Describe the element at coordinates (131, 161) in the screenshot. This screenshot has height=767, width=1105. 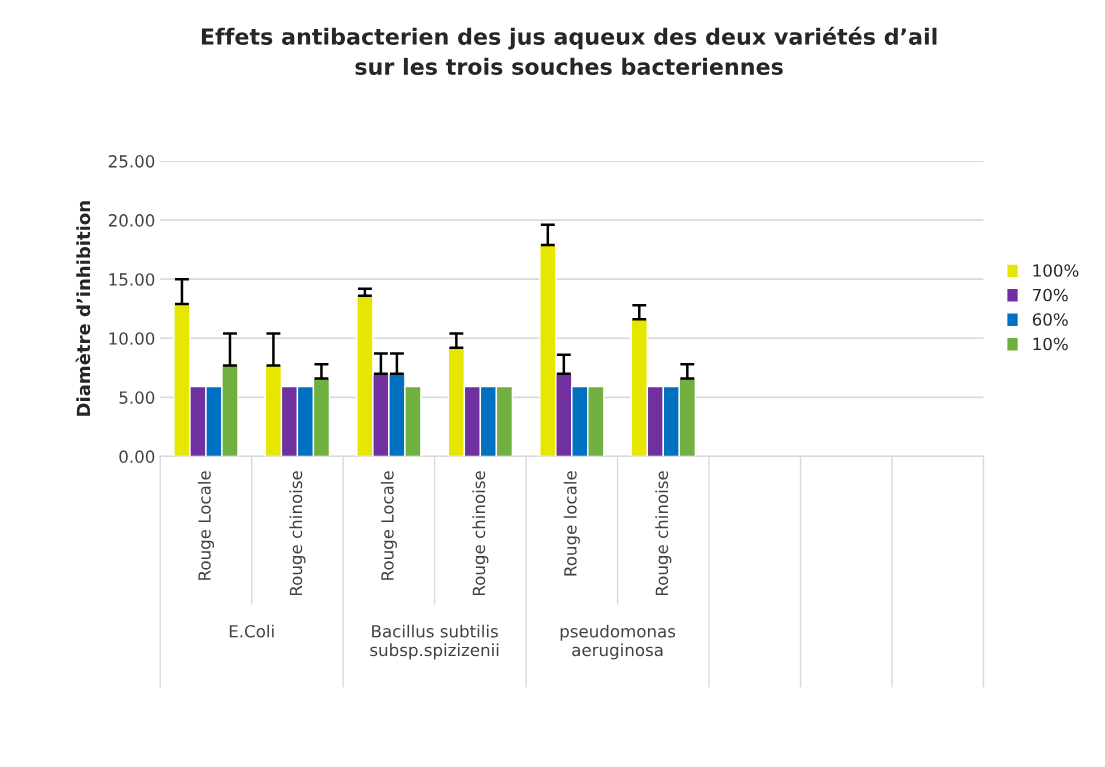
I see `y-tick-label: 25.00` at that location.